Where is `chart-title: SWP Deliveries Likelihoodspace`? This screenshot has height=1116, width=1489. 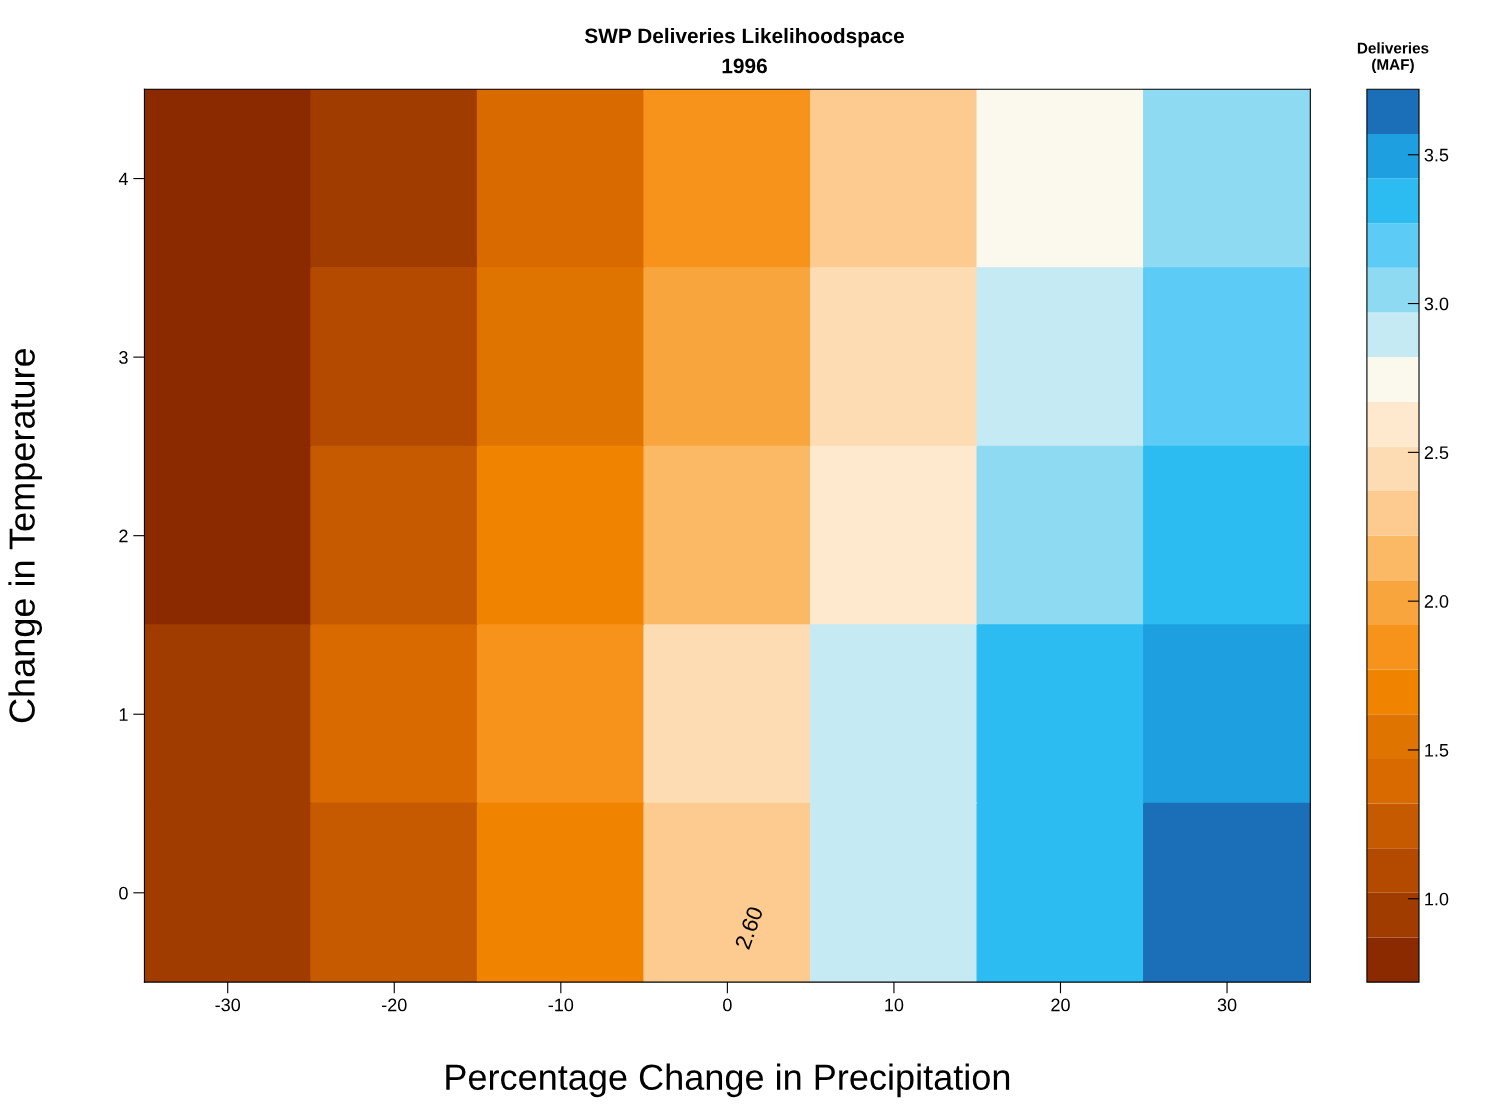 chart-title: SWP Deliveries Likelihoodspace is located at coordinates (744, 37).